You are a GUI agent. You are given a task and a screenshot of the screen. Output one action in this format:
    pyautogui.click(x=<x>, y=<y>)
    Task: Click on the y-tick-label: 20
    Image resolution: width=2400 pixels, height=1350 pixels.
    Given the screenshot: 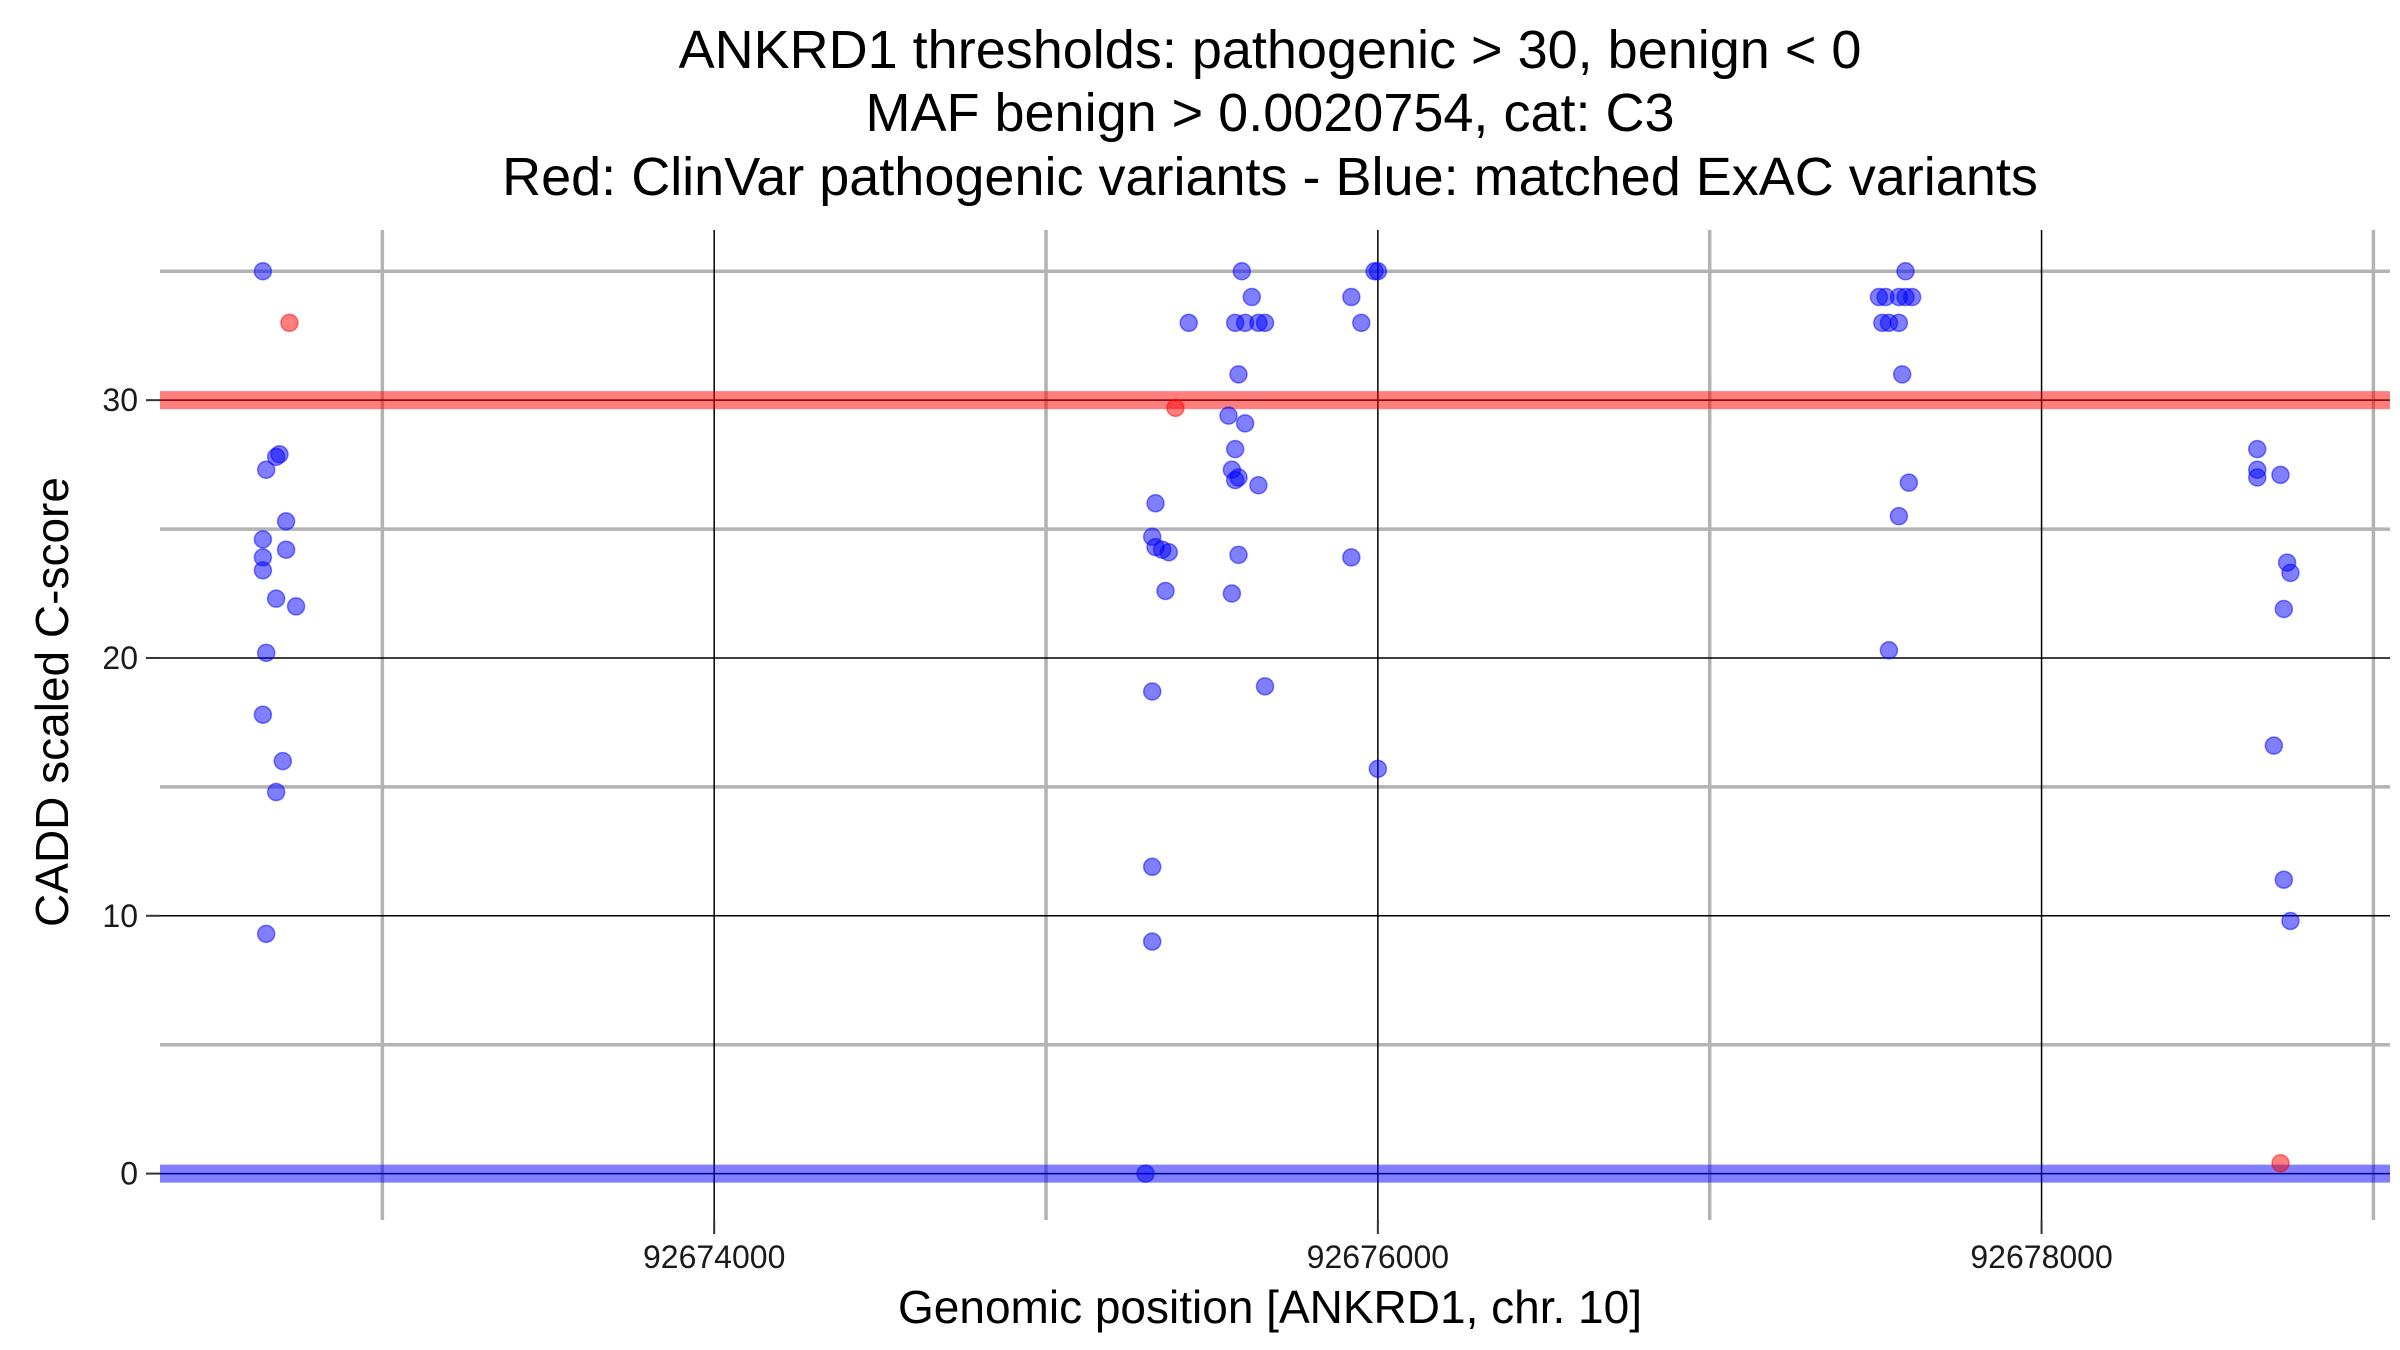 What is the action you would take?
    pyautogui.click(x=120, y=658)
    